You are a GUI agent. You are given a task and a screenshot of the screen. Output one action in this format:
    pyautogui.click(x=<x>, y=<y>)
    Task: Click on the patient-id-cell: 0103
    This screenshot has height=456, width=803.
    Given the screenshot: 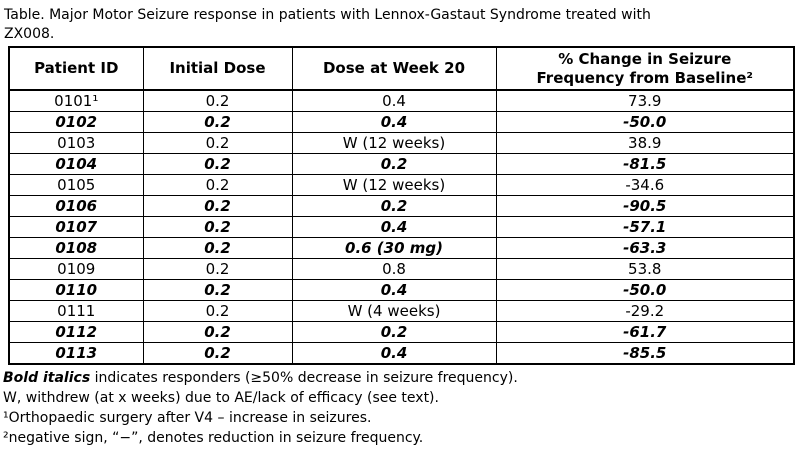 What is the action you would take?
    pyautogui.click(x=76, y=143)
    